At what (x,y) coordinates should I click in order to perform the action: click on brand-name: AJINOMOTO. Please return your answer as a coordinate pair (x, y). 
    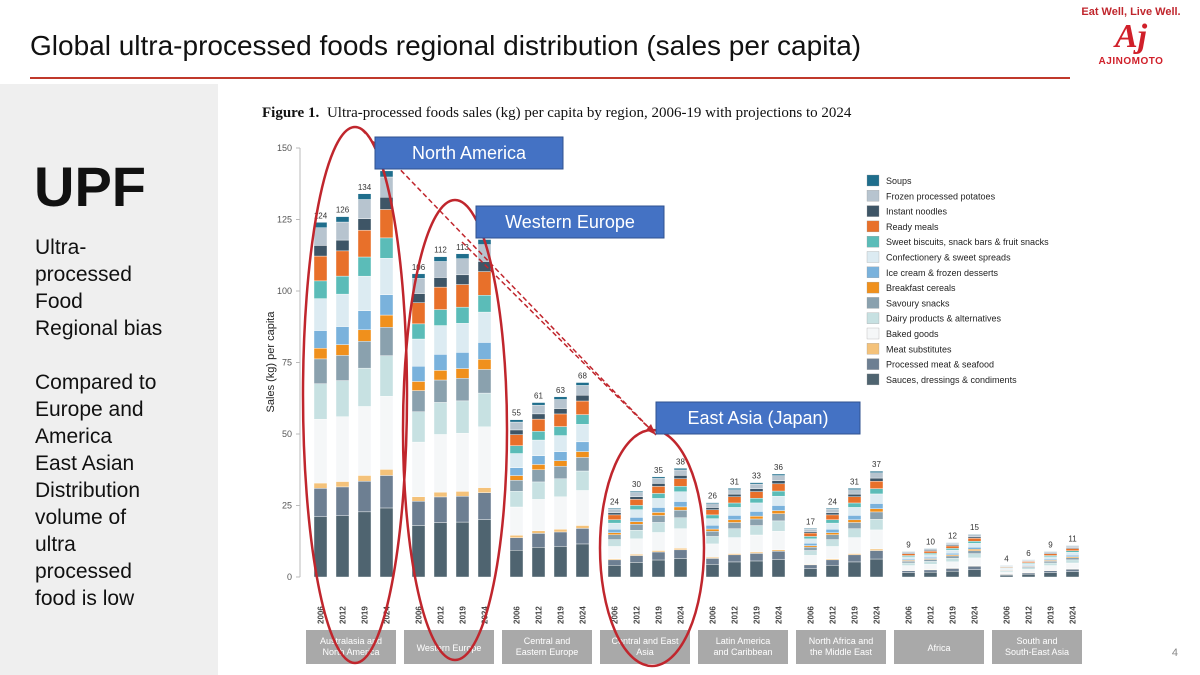
    Looking at the image, I should click on (1131, 61).